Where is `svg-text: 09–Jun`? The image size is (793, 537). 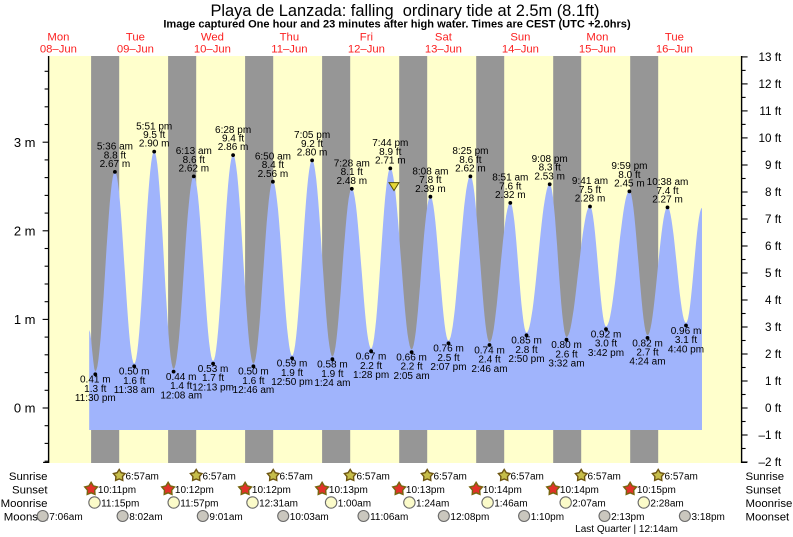
svg-text: 09–Jun is located at coordinates (135, 50).